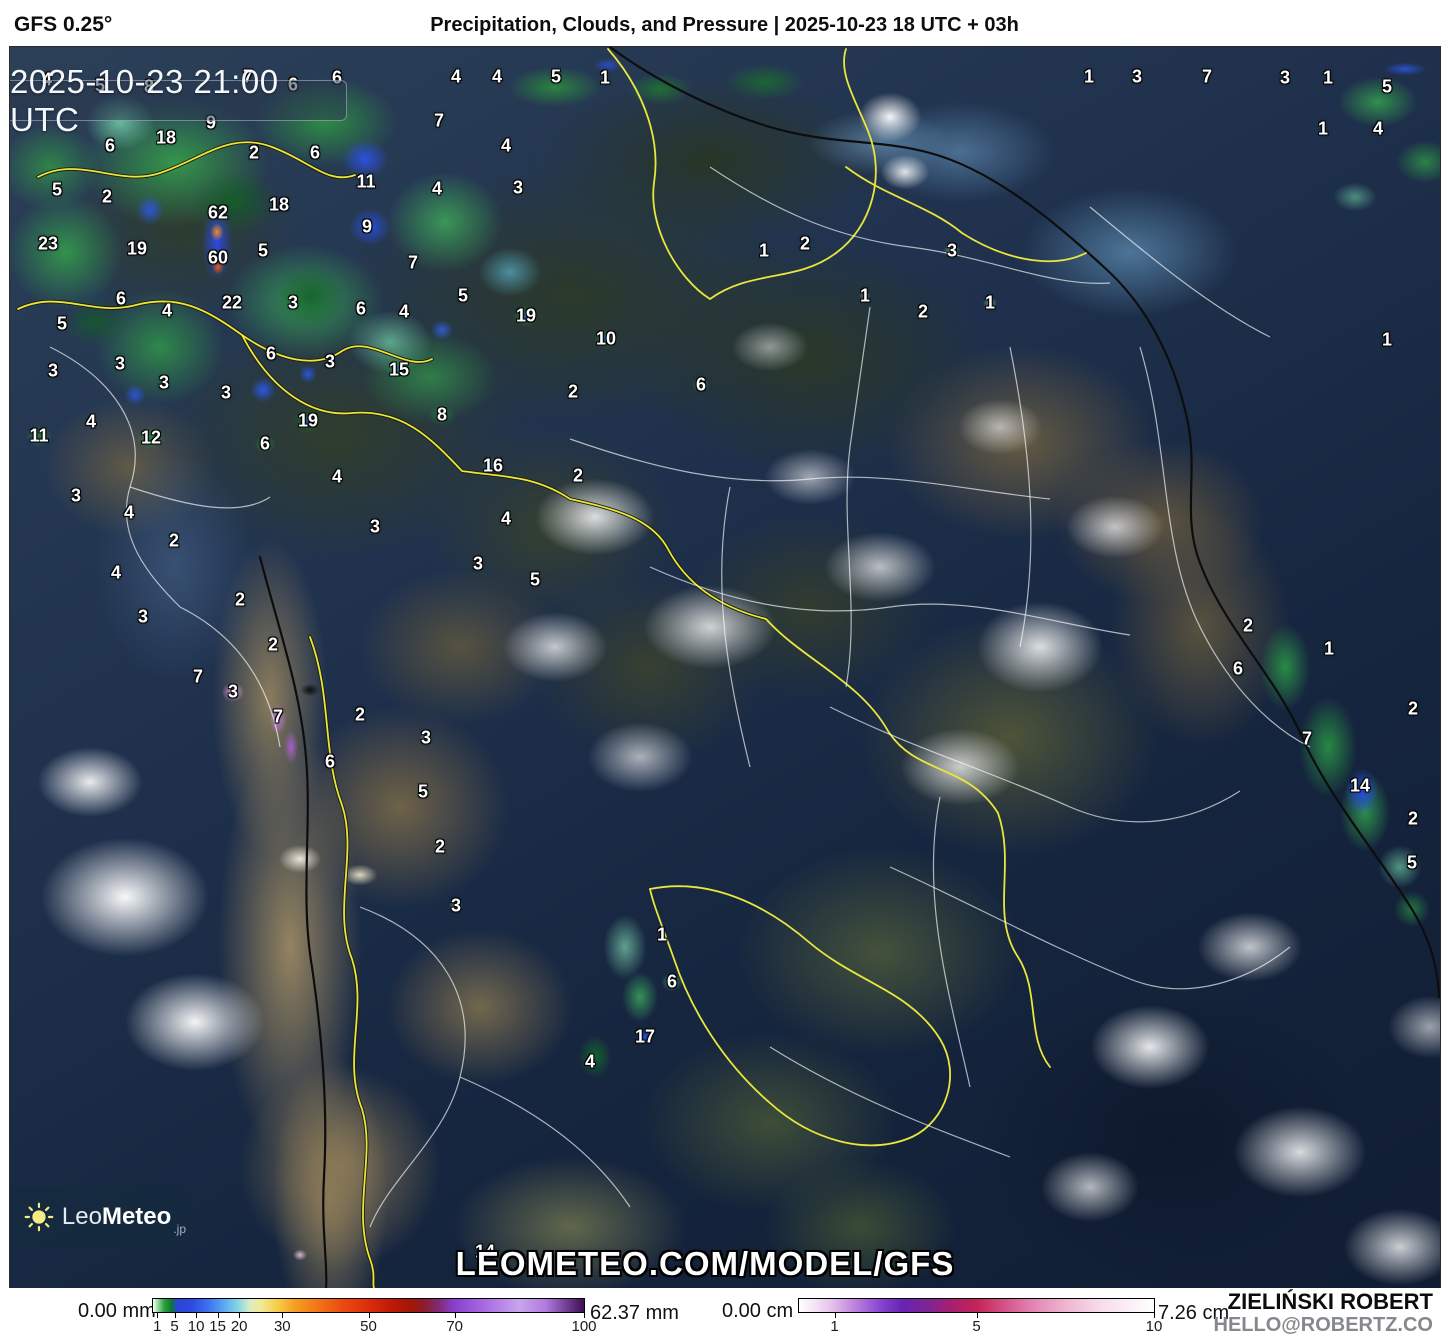 This screenshot has height=1338, width=1449. Describe the element at coordinates (157, 1326) in the screenshot. I see `legend-tick-label: 1` at that location.